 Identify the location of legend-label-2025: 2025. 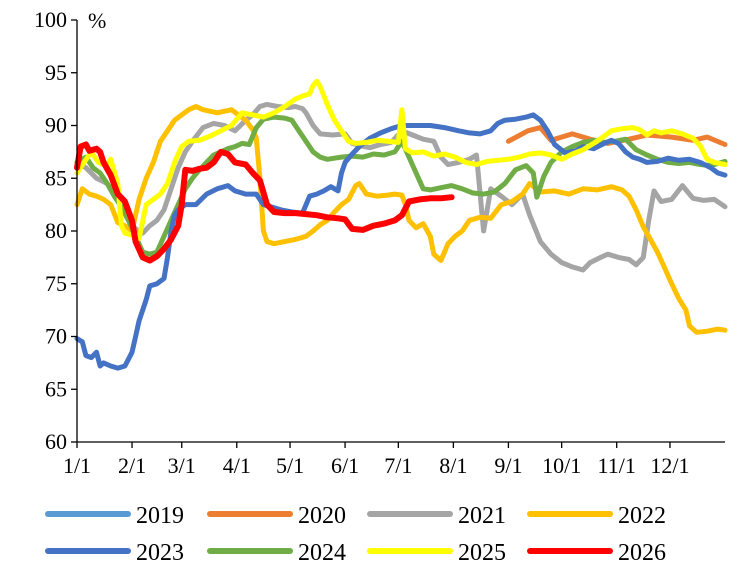
(482, 553).